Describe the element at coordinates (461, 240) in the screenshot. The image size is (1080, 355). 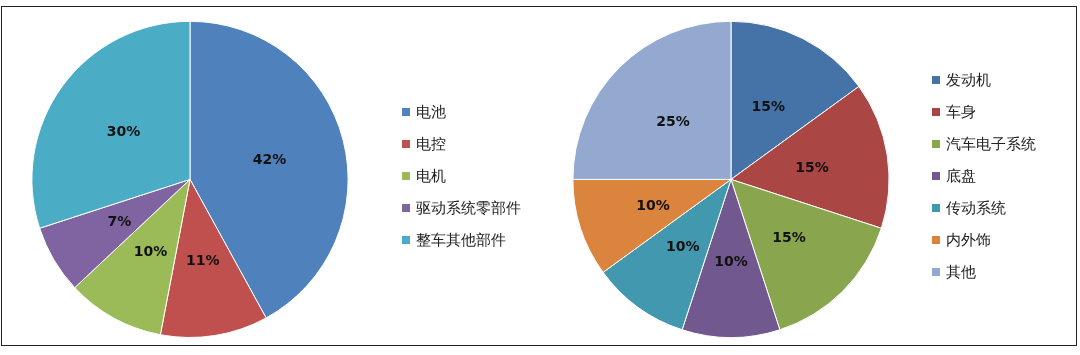
I see `legend-label: 整车其他部件` at that location.